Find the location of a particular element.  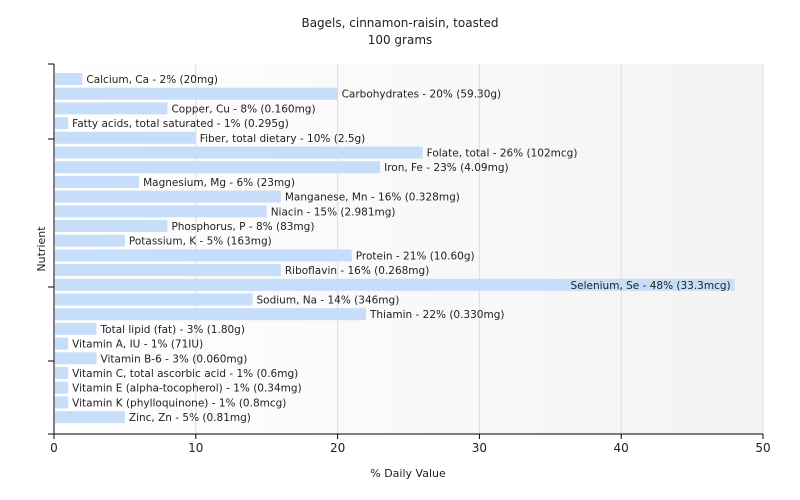

x-tick-label: 20 is located at coordinates (337, 448).